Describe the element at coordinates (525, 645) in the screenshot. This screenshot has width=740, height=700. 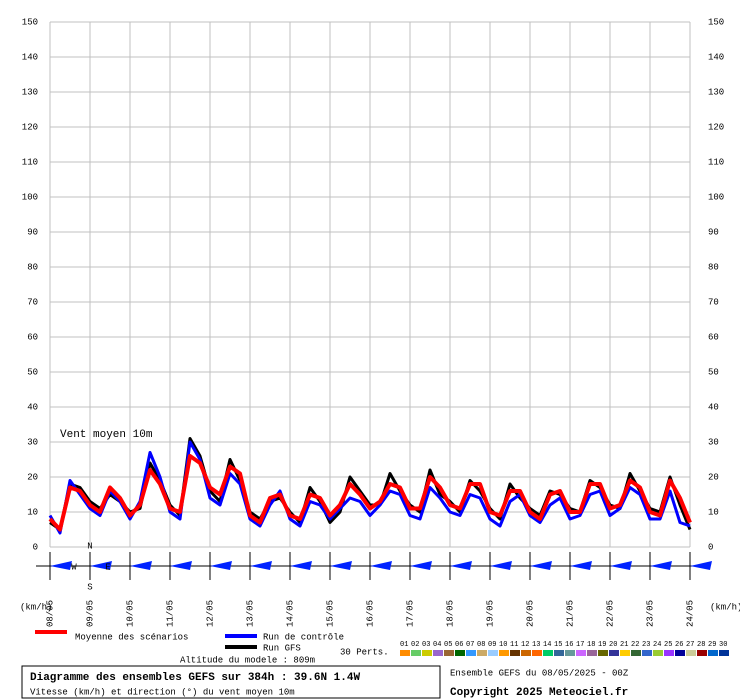
I see `pert-label: 12` at that location.